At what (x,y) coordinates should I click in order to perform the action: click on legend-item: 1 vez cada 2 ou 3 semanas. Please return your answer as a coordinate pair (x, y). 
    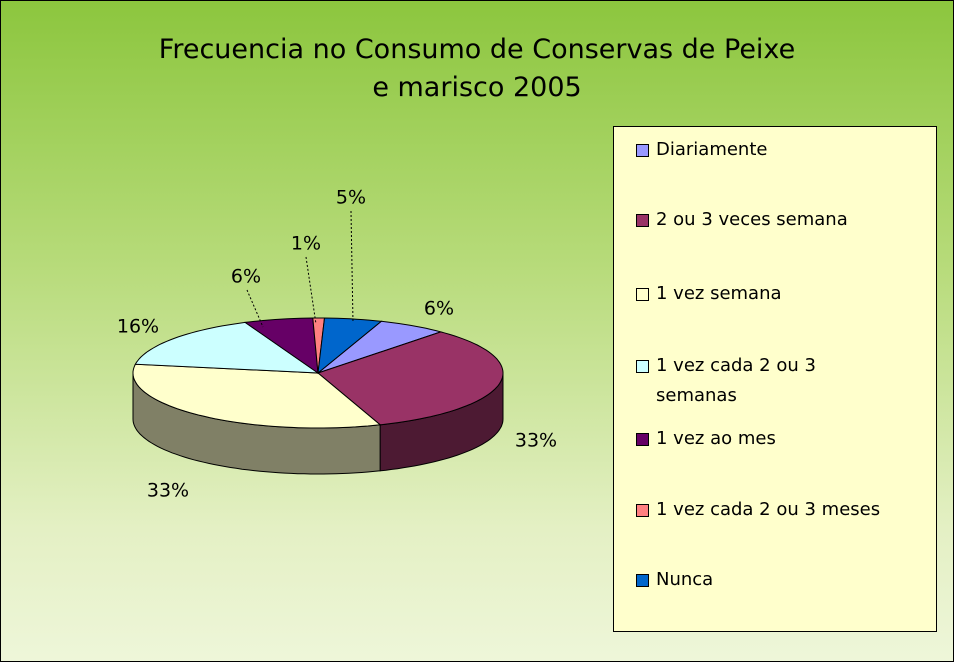
    Looking at the image, I should click on (786, 381).